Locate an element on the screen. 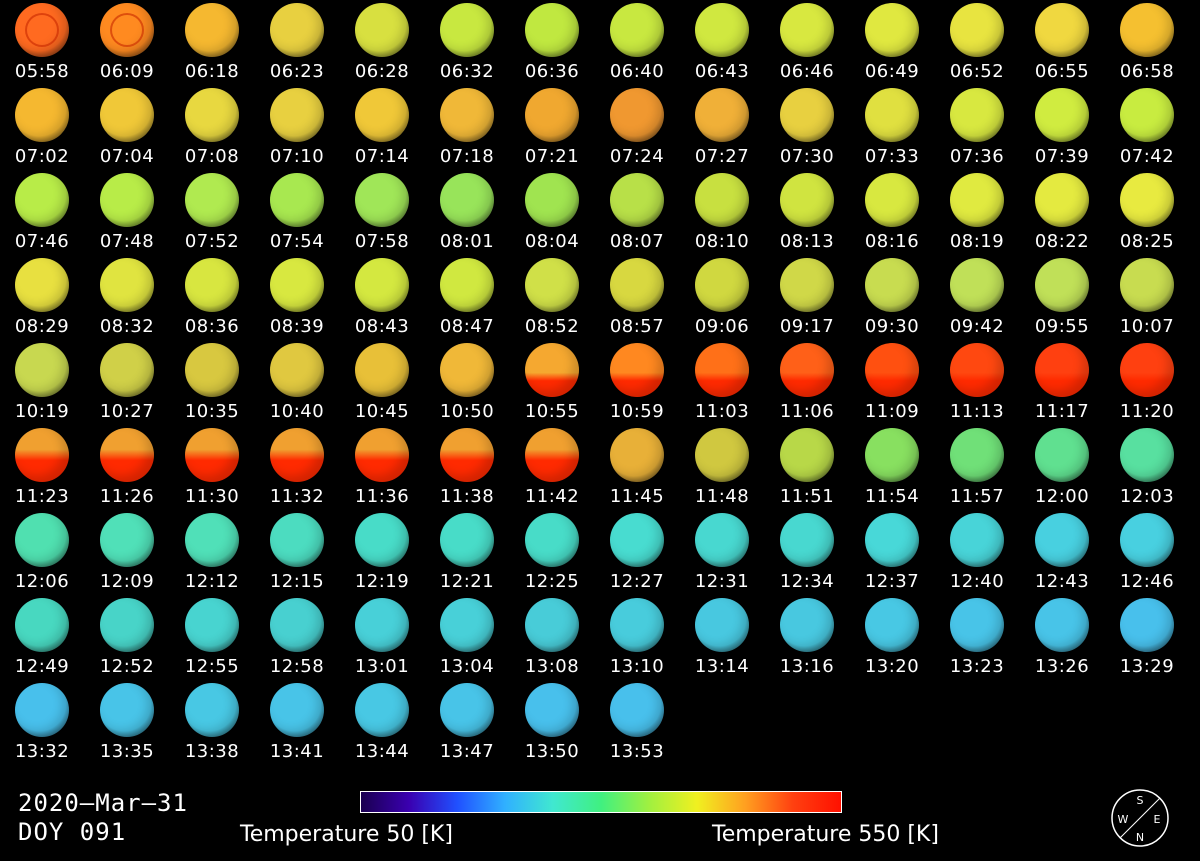 This screenshot has height=861, width=1200. frame-time-label: 08:13 is located at coordinates (807, 241).